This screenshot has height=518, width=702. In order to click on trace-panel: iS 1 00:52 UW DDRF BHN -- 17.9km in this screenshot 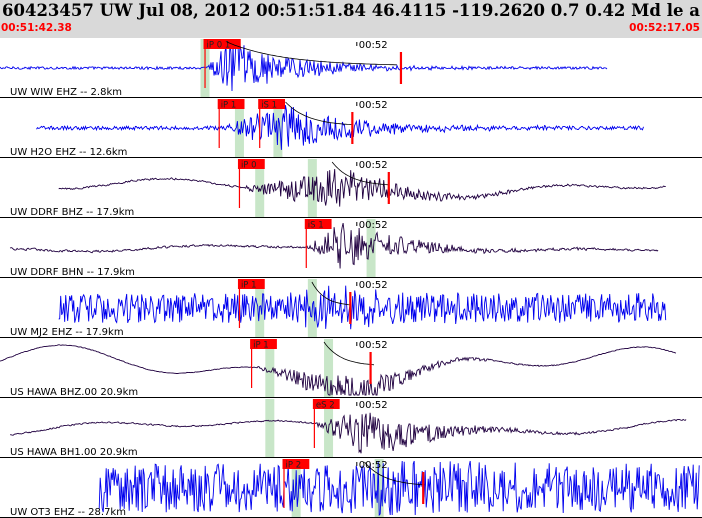, I will do `click(351, 248)`.